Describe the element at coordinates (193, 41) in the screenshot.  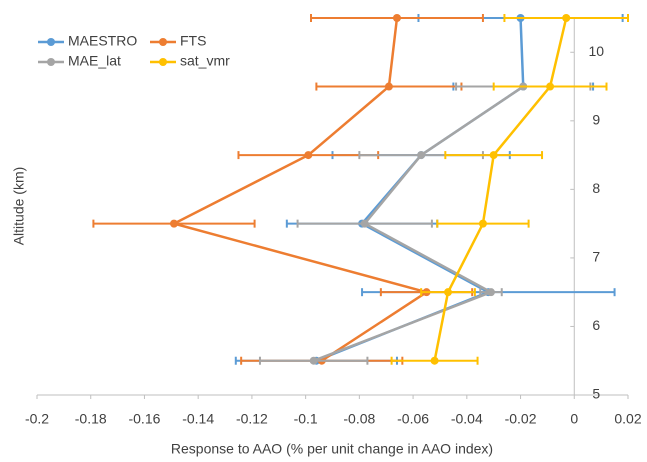
I see `legend-label: FTS` at that location.